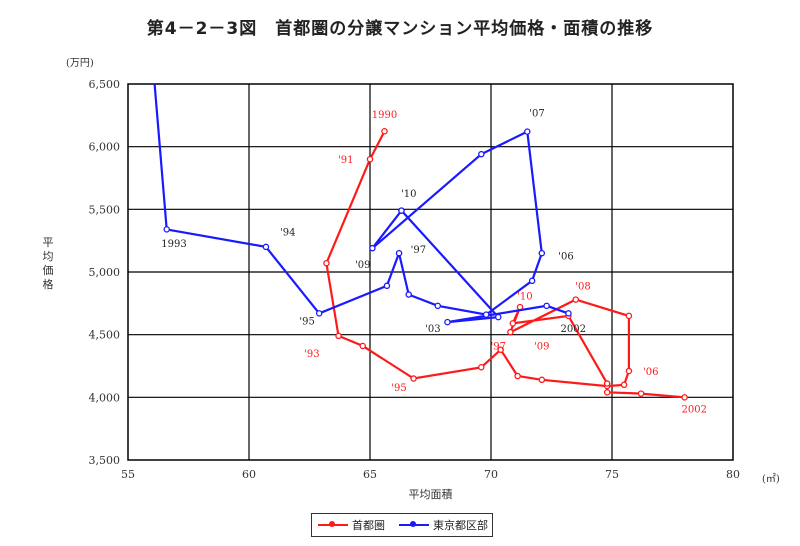 This screenshot has height=546, width=800. Describe the element at coordinates (432, 329) in the screenshot. I see `year-label: '03` at that location.